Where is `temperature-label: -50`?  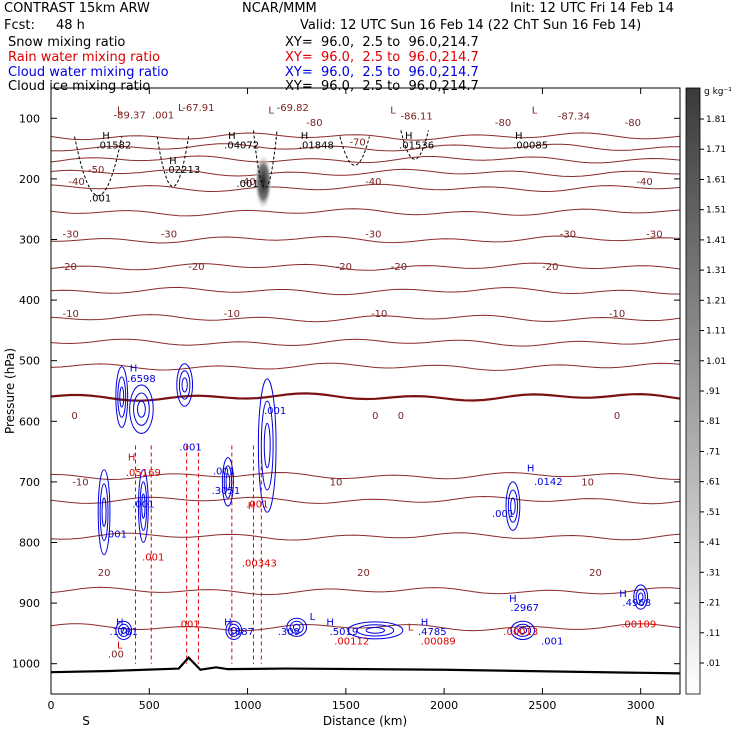
temperature-label: -50 is located at coordinates (96, 170).